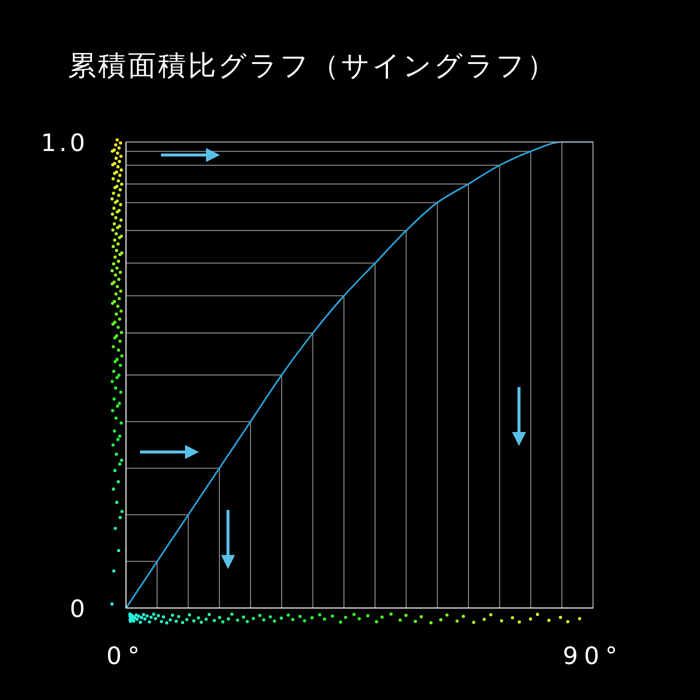 The image size is (700, 700). I want to click on x-tick-label: 90°, so click(593, 656).